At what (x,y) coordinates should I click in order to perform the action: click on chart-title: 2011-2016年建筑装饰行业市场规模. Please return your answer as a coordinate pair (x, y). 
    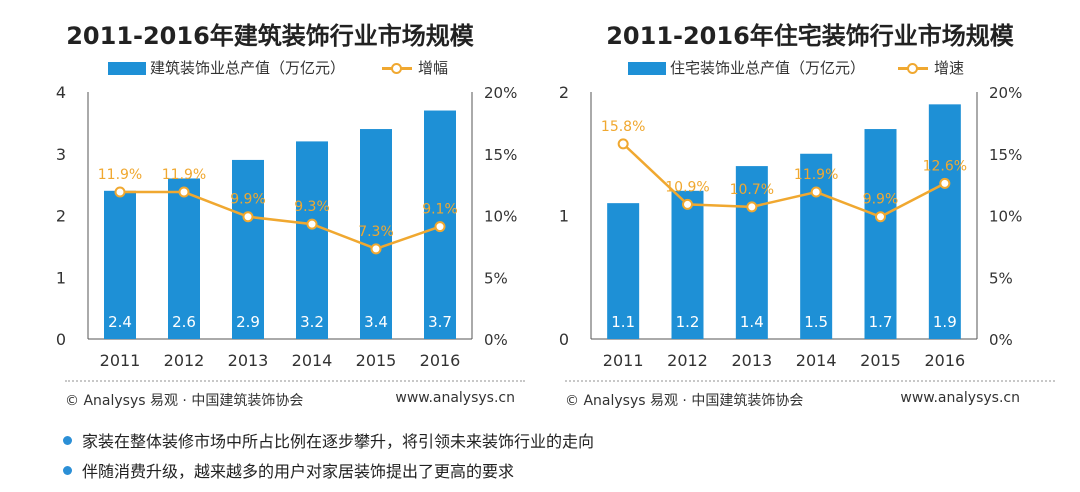
    Looking at the image, I should click on (270, 36).